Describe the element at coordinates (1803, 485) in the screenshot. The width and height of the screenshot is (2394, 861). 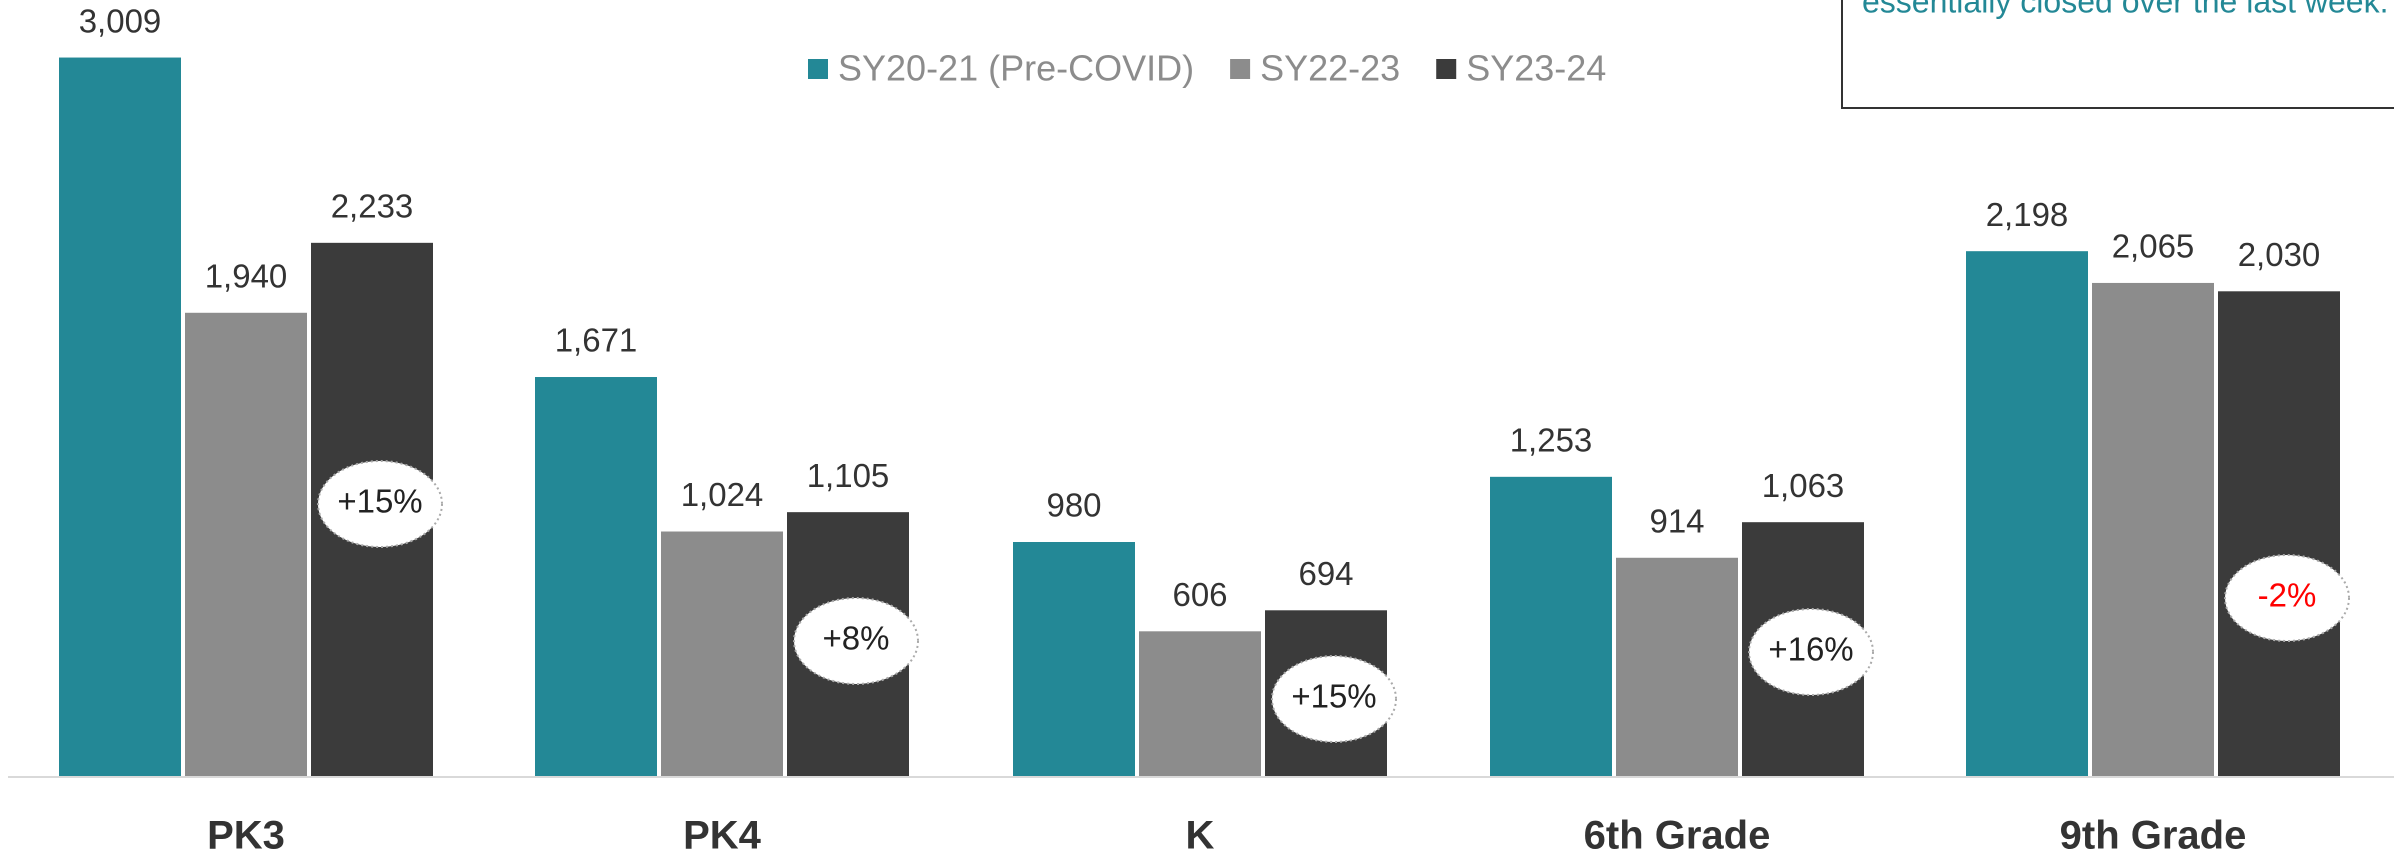
I see `value-label: 1,063` at that location.